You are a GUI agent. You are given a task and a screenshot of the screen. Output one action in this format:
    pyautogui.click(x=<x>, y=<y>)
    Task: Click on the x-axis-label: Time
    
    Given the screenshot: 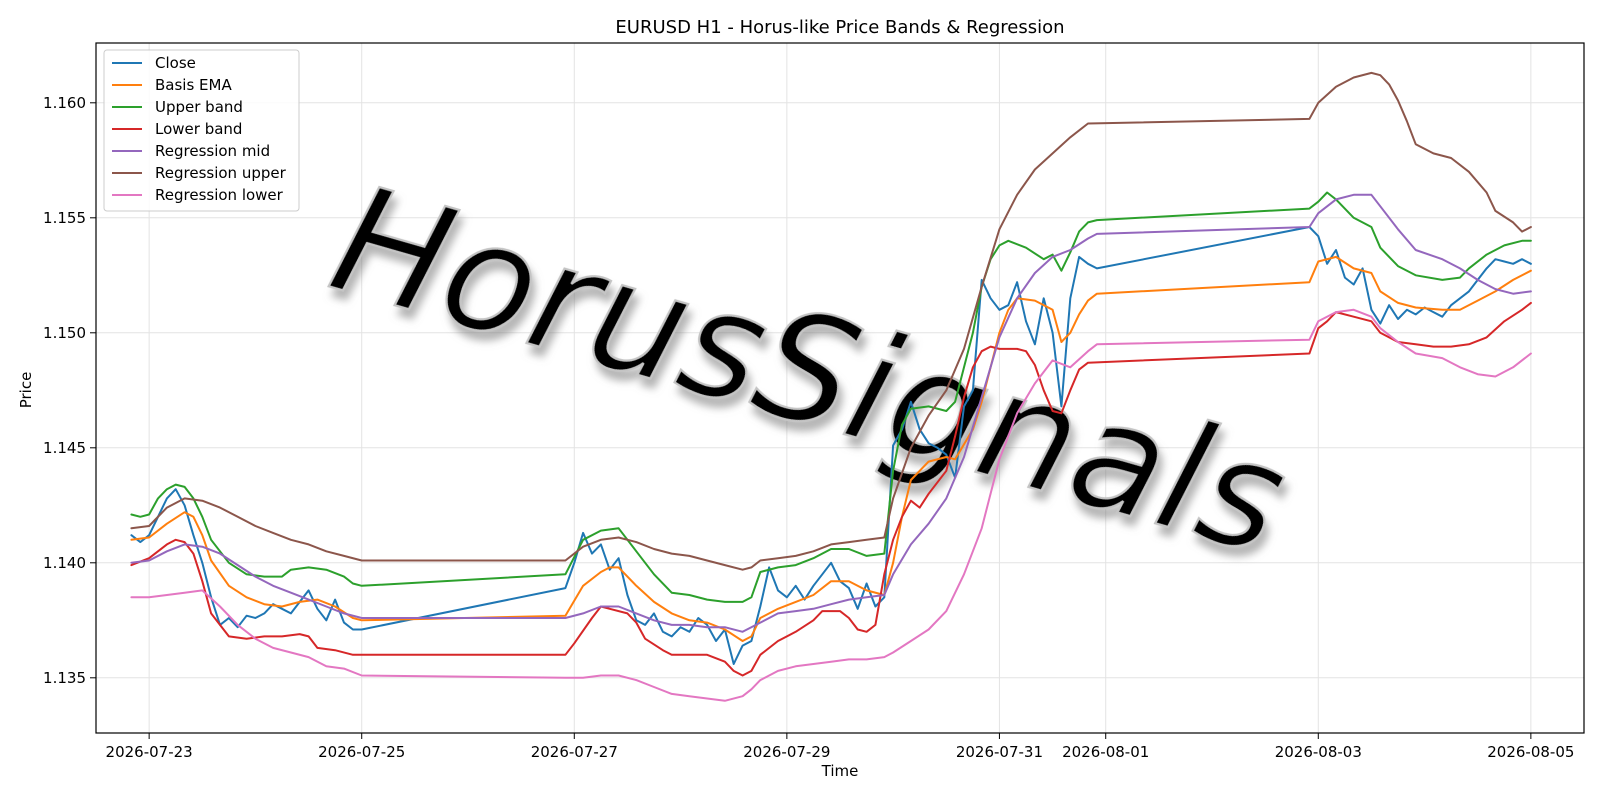 What is the action you would take?
    pyautogui.click(x=840, y=771)
    